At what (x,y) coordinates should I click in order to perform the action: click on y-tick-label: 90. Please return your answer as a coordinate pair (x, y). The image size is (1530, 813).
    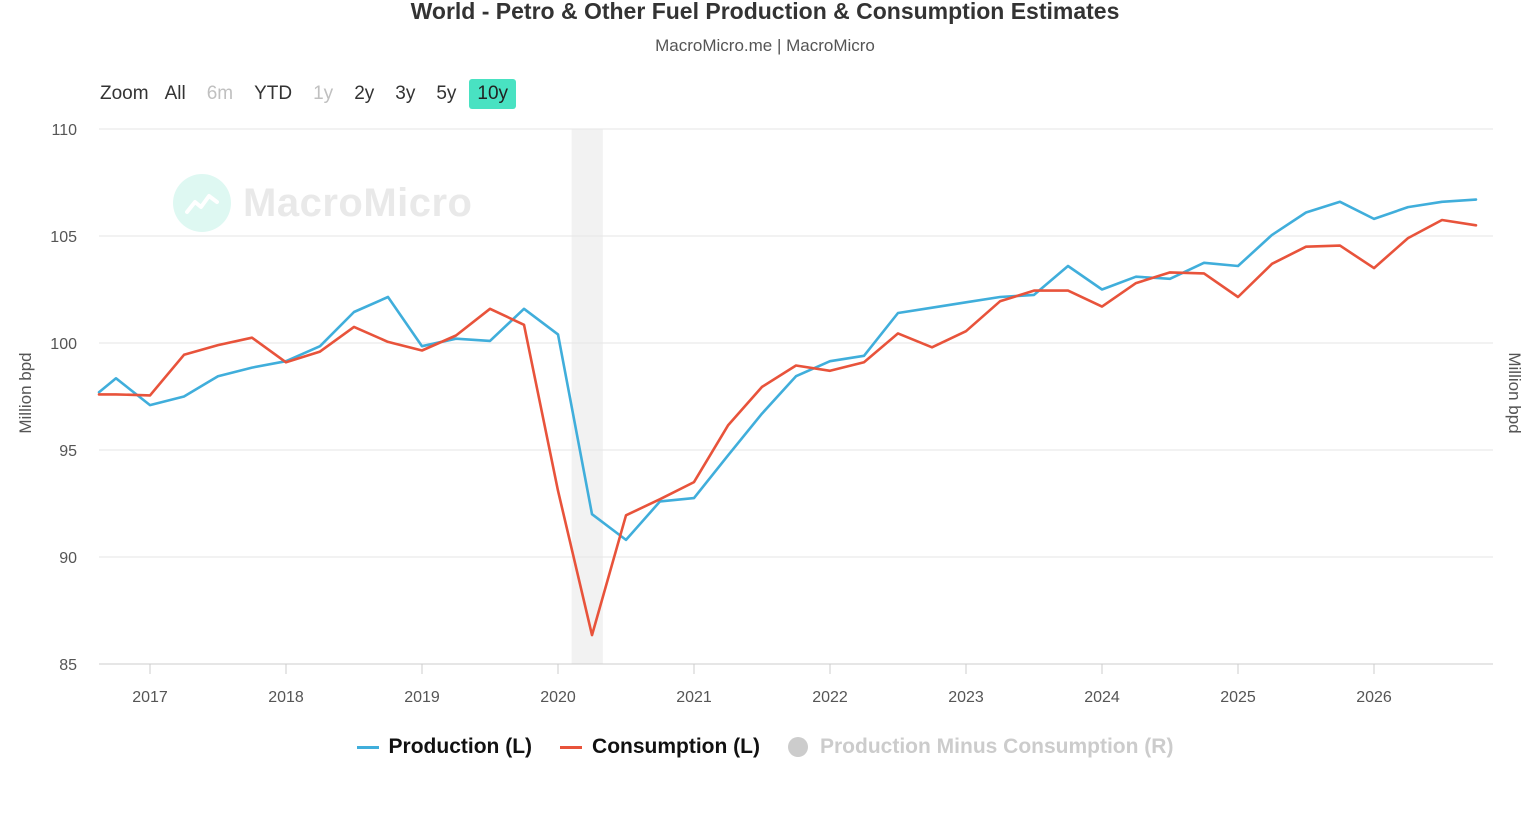
    Looking at the image, I should click on (68, 558).